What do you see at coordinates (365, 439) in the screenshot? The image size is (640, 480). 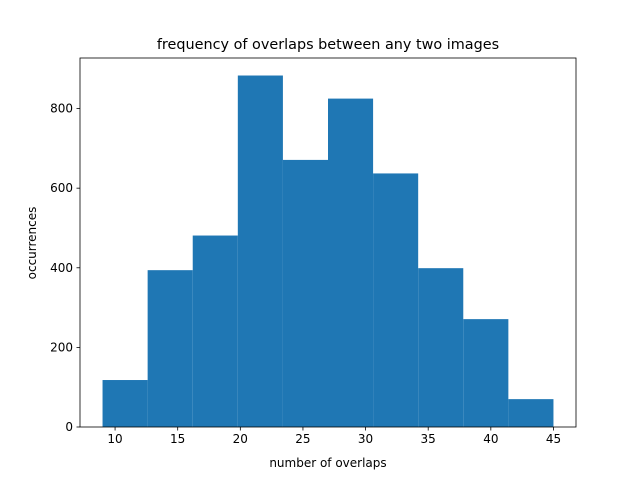 I see `x-tick-label: 30` at bounding box center [365, 439].